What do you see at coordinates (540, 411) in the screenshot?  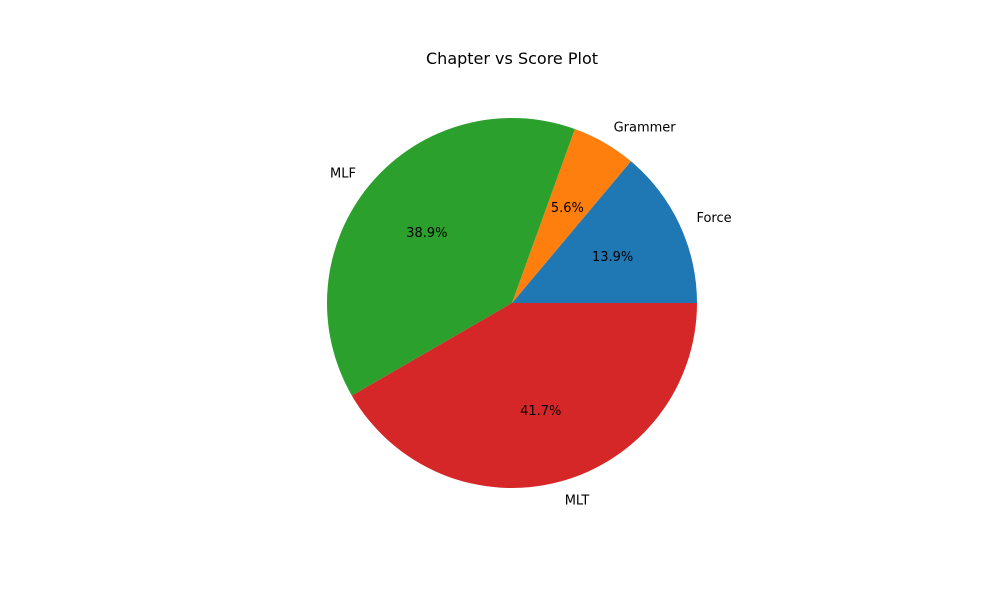 I see `percent-label-mlt: 41.7%` at bounding box center [540, 411].